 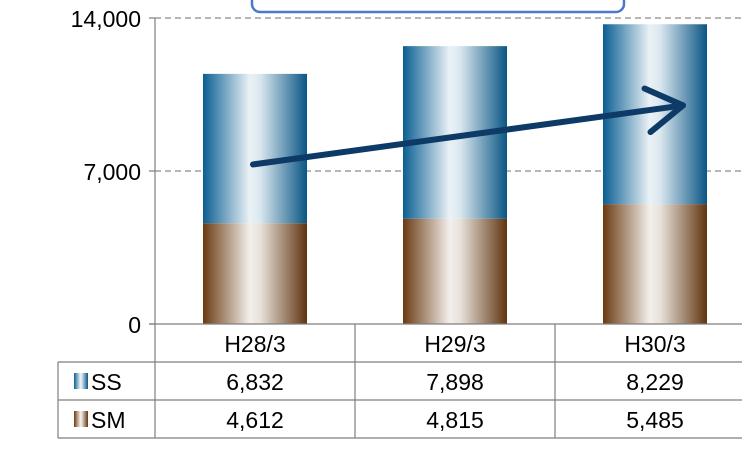 I want to click on y-axis-ticks: 0 7,000 14,000, so click(x=106, y=172).